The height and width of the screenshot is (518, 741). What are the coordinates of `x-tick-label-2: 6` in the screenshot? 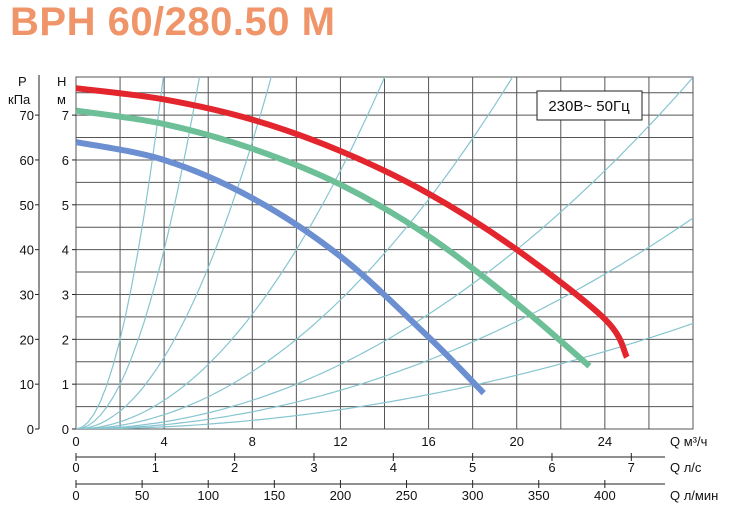 It's located at (551, 467).